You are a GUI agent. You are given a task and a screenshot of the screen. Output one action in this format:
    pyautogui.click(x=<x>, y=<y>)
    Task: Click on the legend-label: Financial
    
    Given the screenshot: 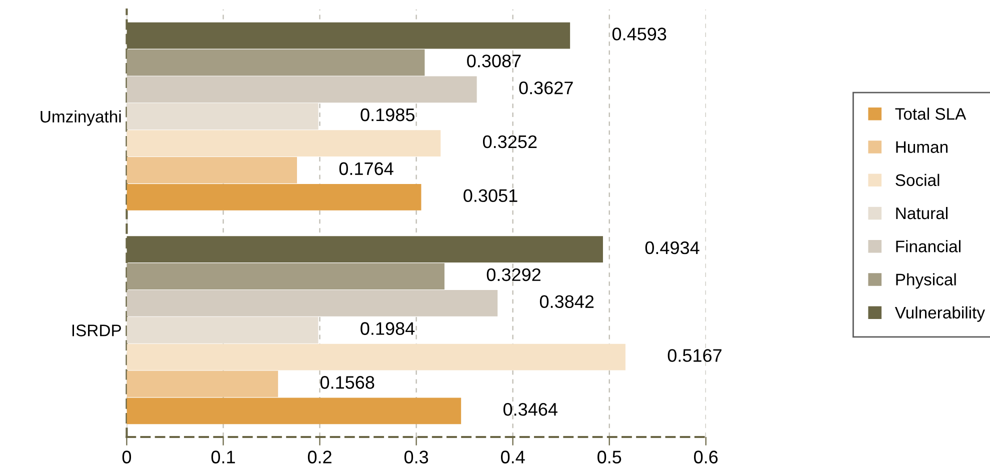 What is the action you would take?
    pyautogui.click(x=928, y=246)
    